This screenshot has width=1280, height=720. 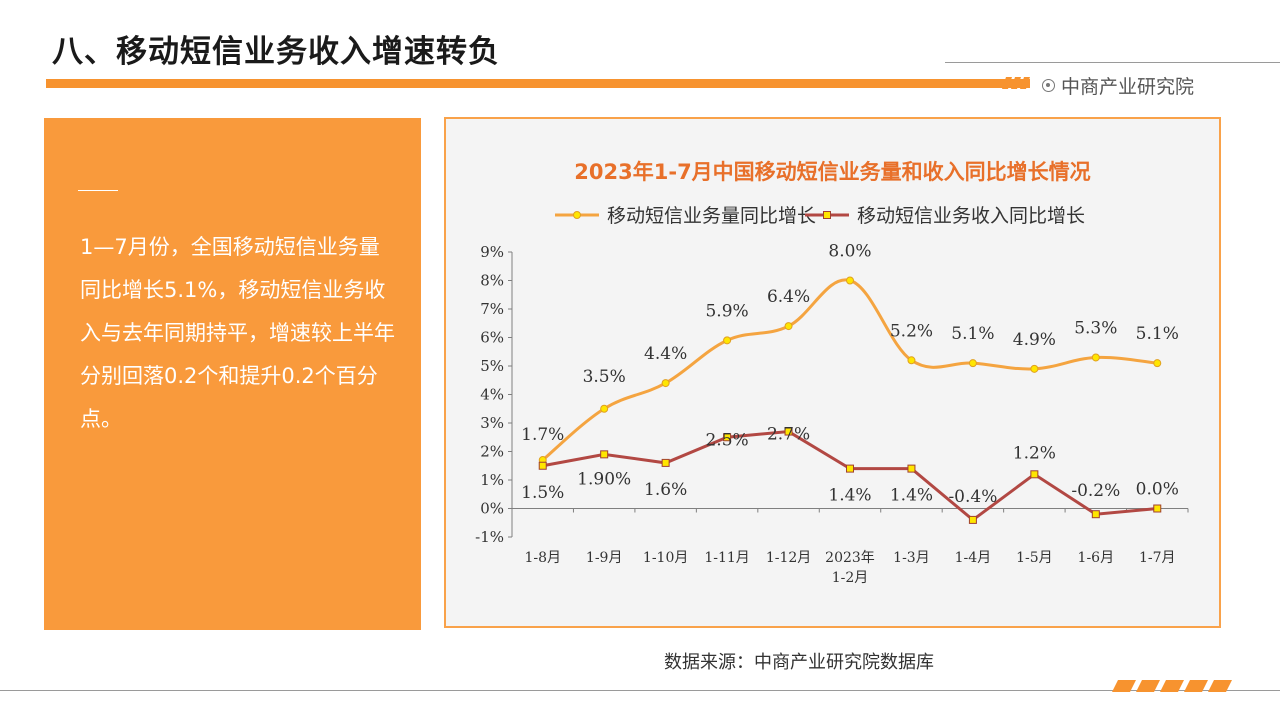 I want to click on page-title: 八、移动短信业务收入增速转负, so click(x=276, y=52).